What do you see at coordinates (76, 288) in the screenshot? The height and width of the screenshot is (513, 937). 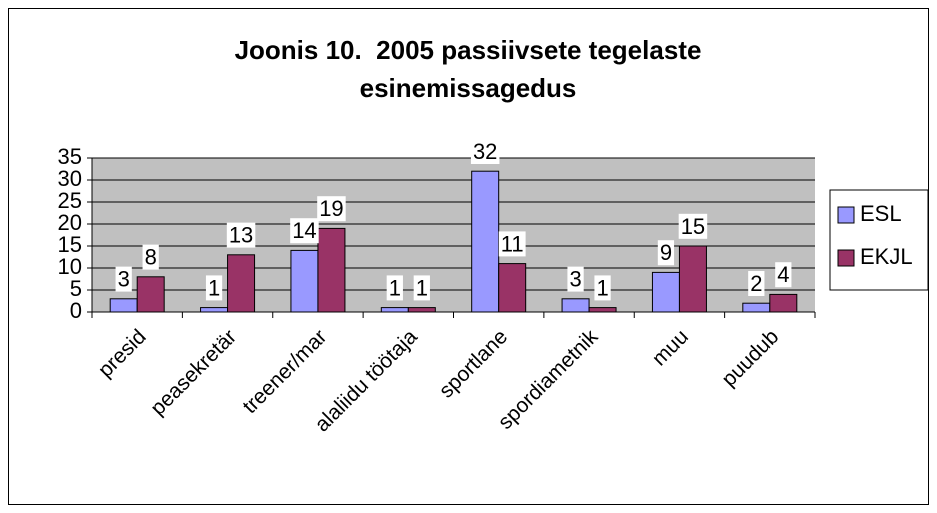 I see `y-tick-label: 5` at bounding box center [76, 288].